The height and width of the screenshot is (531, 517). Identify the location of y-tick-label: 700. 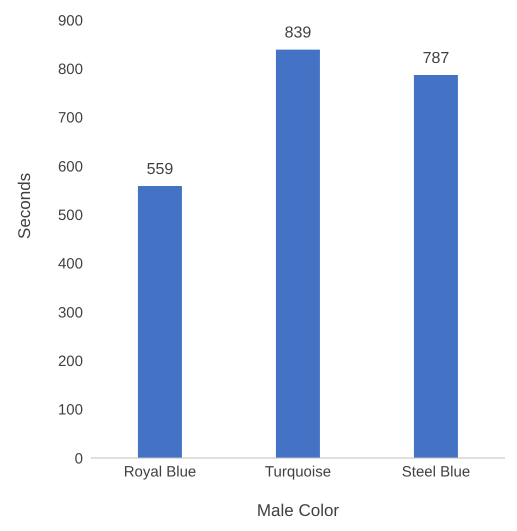
(70, 118).